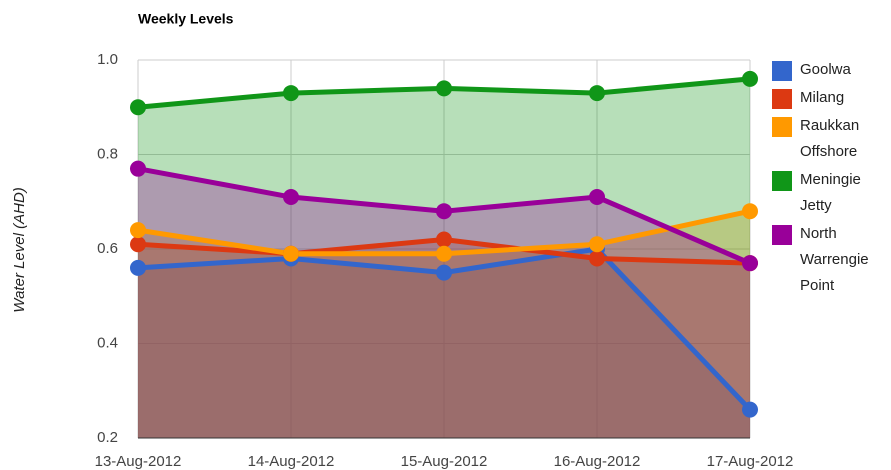  What do you see at coordinates (750, 461) in the screenshot?
I see `x-tick-label: 17-Aug-2012` at bounding box center [750, 461].